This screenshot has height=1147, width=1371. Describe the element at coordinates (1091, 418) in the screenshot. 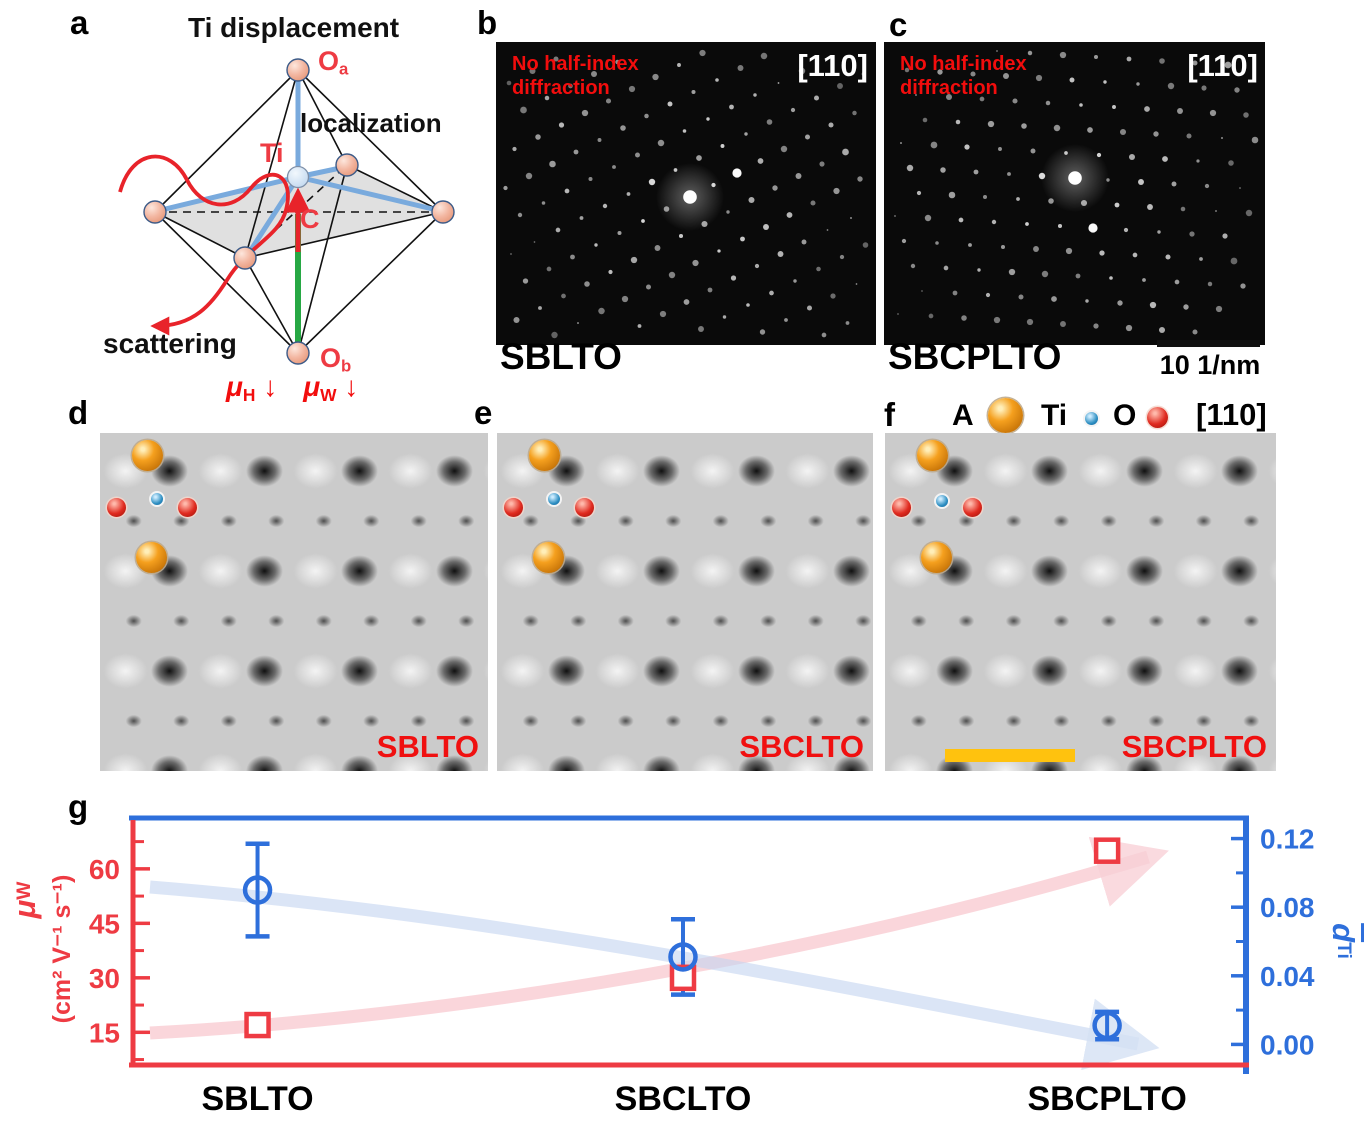

I see `ti-sphere-icon` at that location.